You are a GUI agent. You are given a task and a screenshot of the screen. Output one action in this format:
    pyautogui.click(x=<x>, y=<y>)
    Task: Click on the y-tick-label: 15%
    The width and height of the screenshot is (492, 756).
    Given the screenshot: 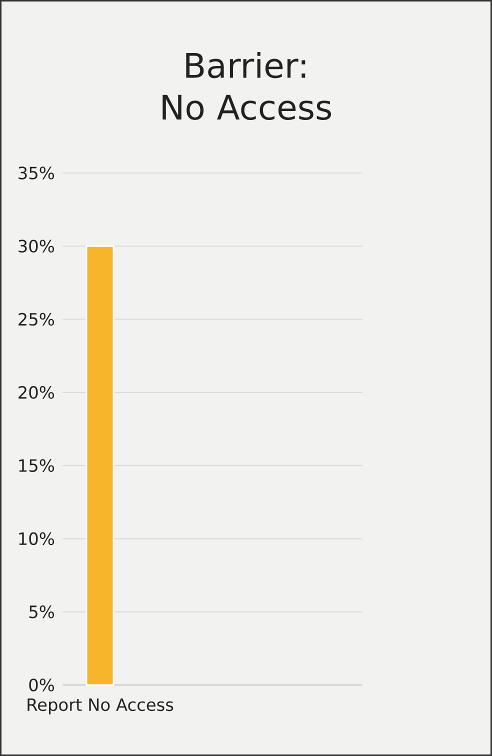 What is the action you would take?
    pyautogui.click(x=36, y=465)
    